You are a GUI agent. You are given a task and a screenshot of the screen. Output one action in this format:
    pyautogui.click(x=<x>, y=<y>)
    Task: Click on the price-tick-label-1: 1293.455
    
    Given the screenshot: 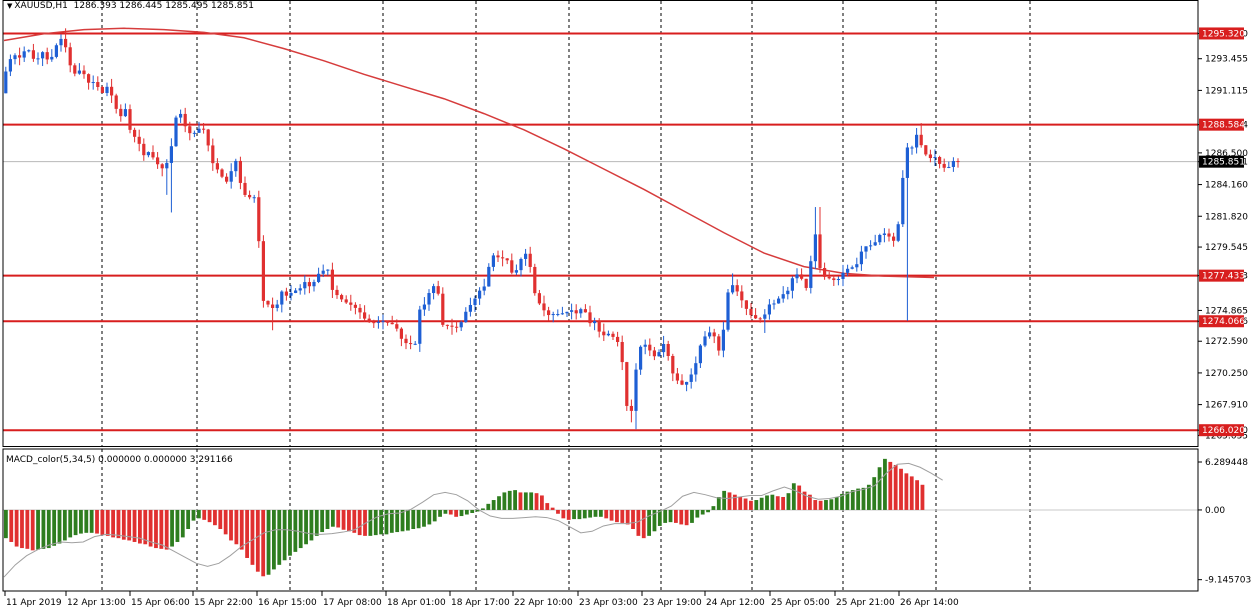 What is the action you would take?
    pyautogui.click(x=1226, y=60)
    